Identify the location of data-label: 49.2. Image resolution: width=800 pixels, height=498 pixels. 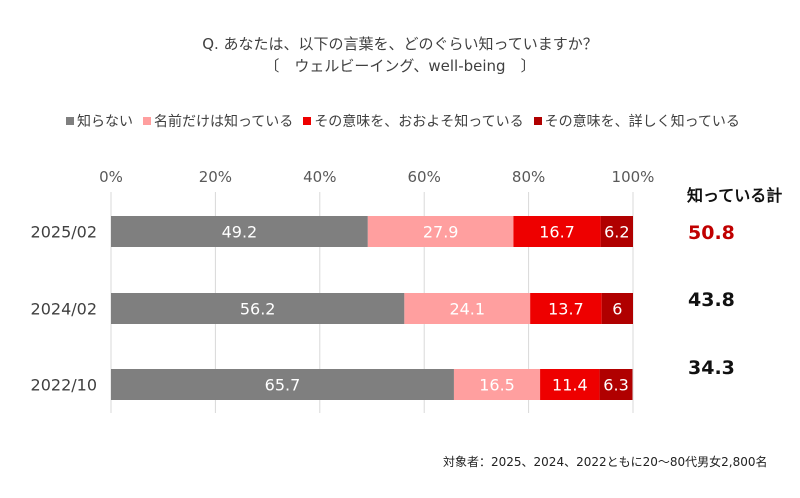
(240, 232).